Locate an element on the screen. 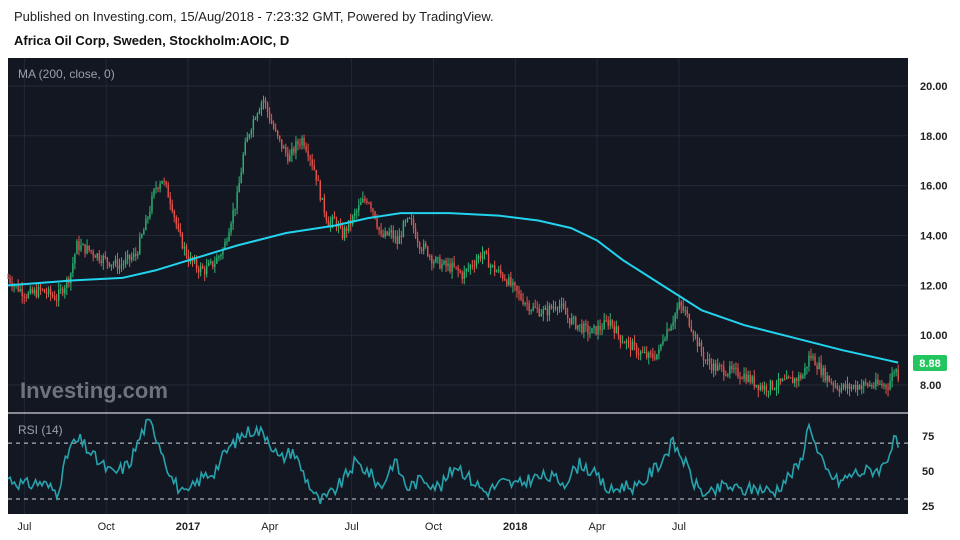  price-axis-background is located at coordinates (930, 286).